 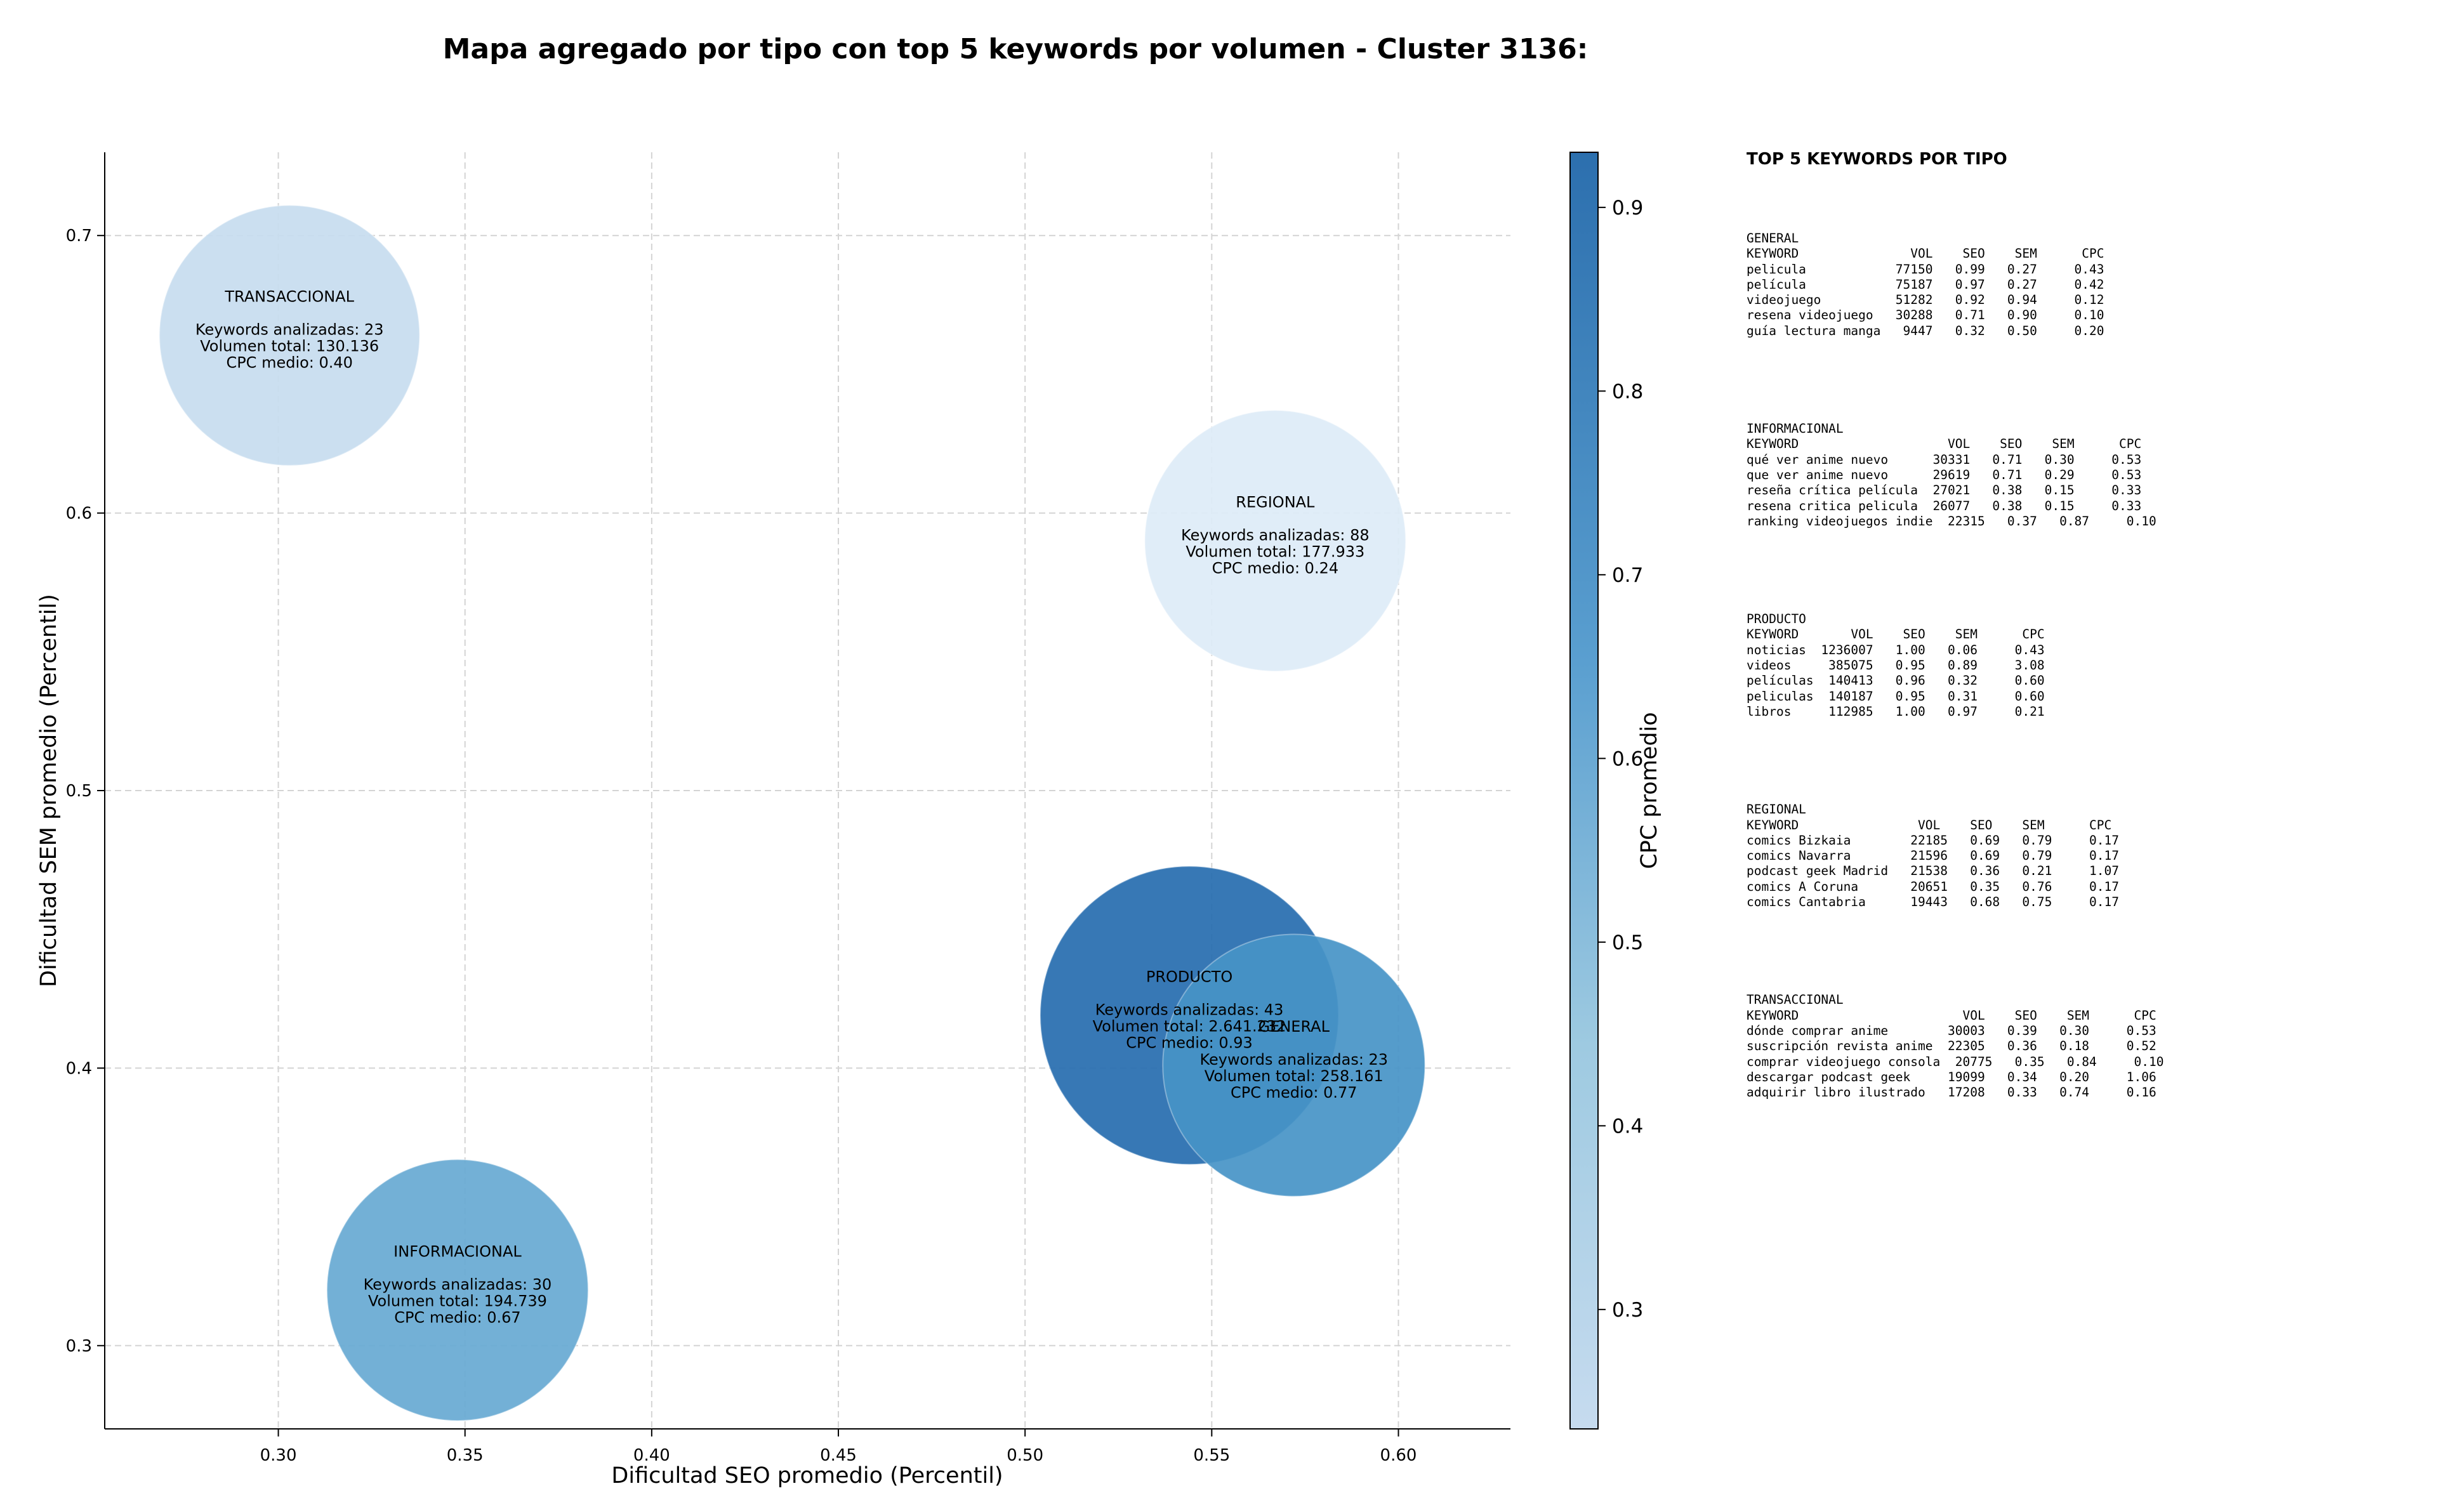 I want to click on y-tick-label: 0.7, so click(x=79, y=237).